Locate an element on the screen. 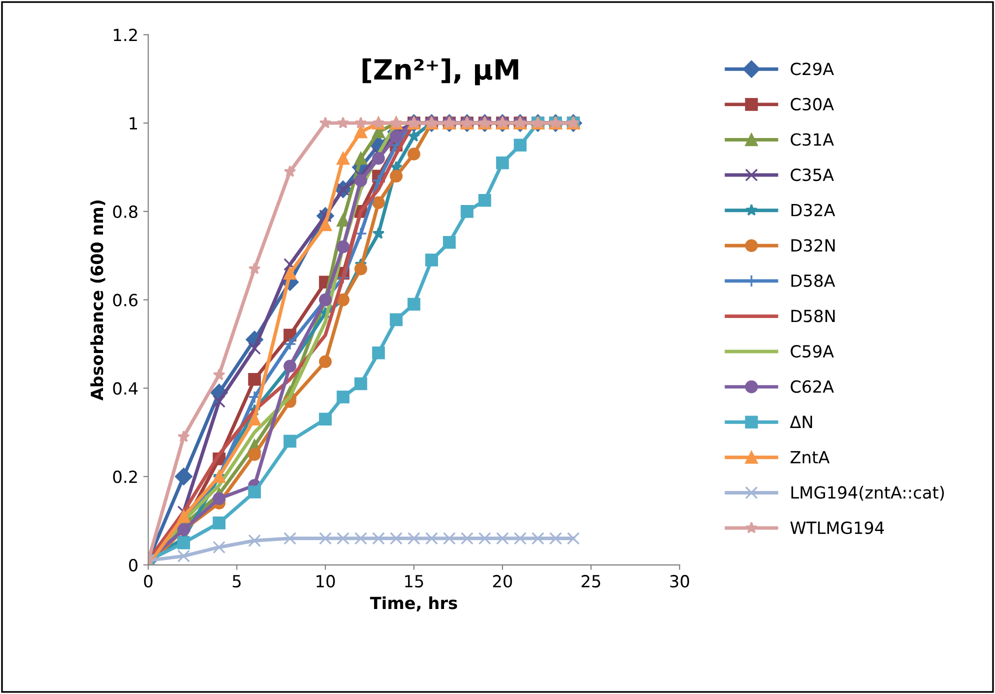 The image size is (995, 694). legend-label: D32N is located at coordinates (813, 245).